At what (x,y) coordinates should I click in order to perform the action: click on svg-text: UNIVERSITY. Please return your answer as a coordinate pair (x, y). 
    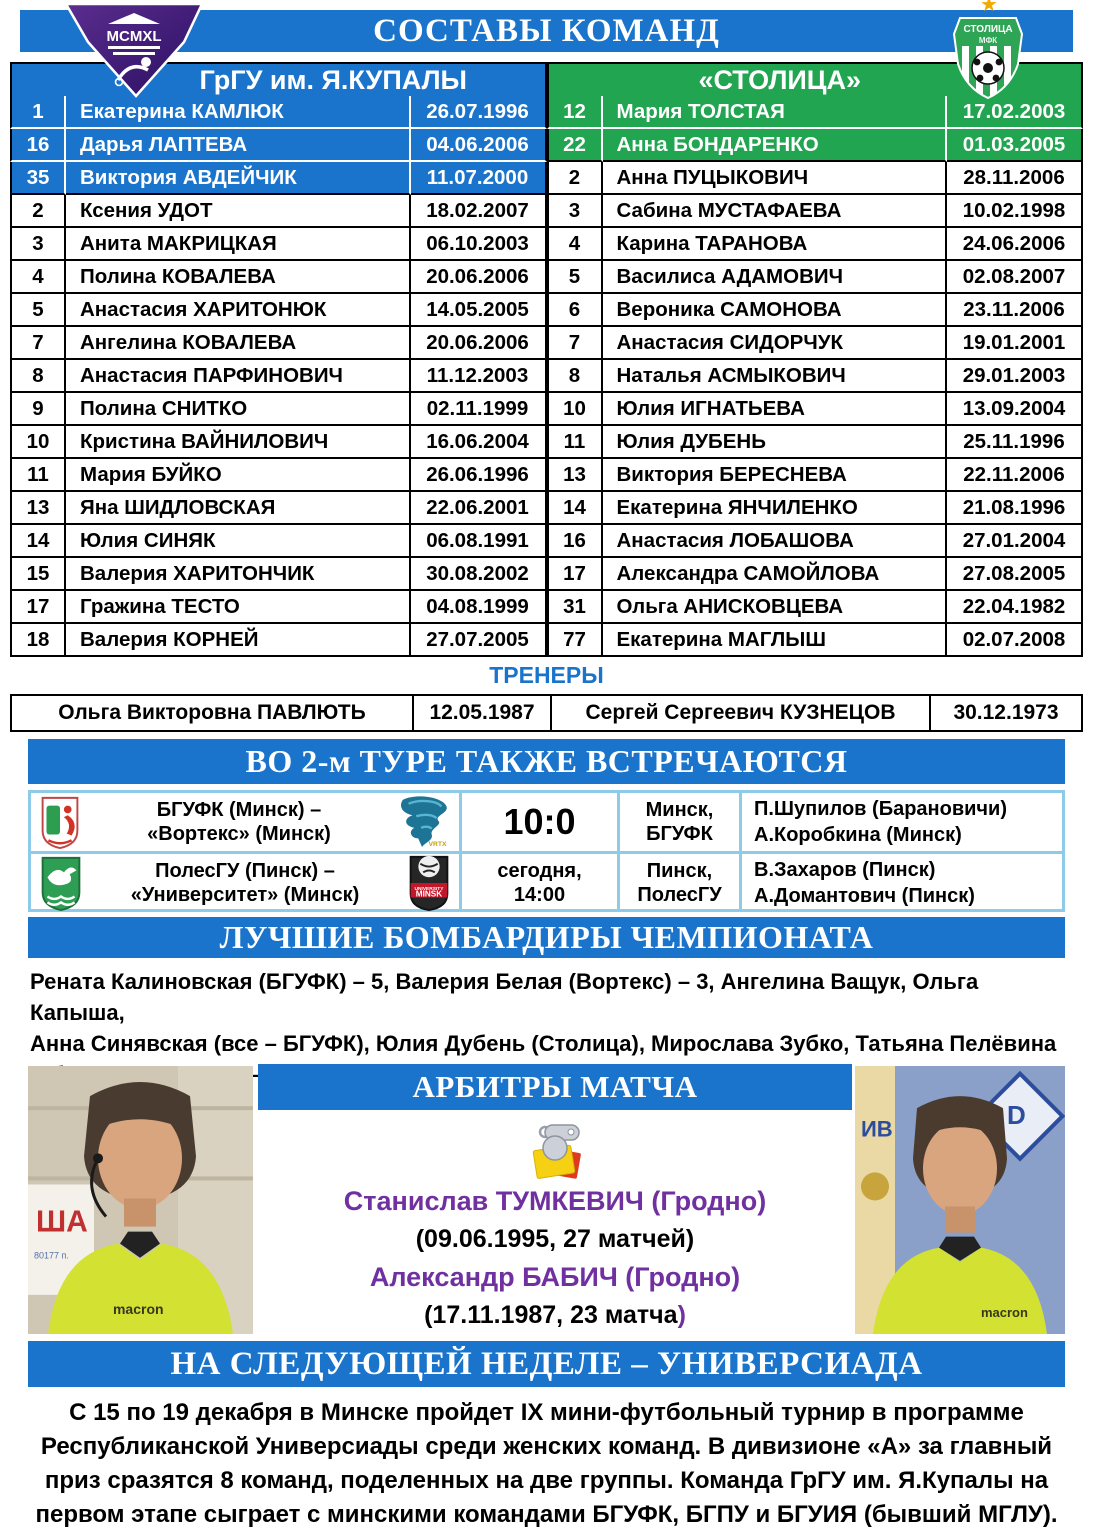
    Looking at the image, I should click on (430, 889).